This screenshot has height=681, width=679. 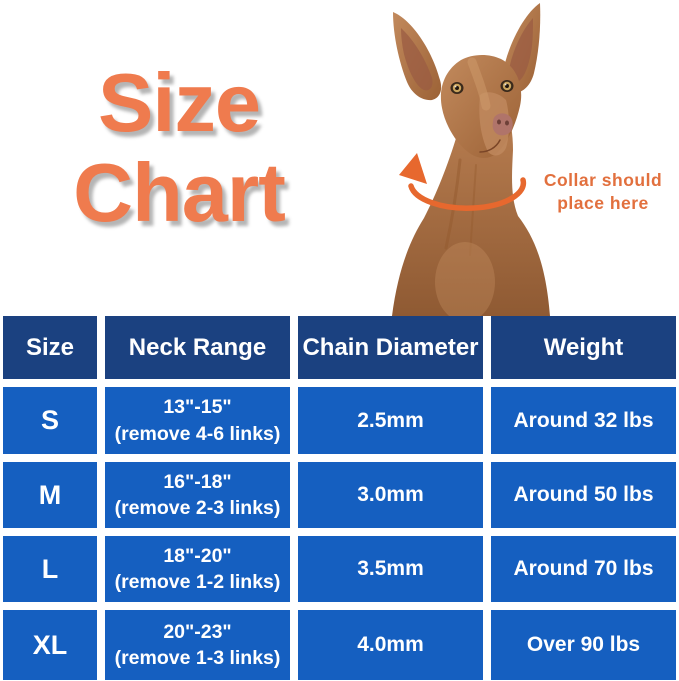 I want to click on neck-range-value: 13"-15", so click(x=197, y=407).